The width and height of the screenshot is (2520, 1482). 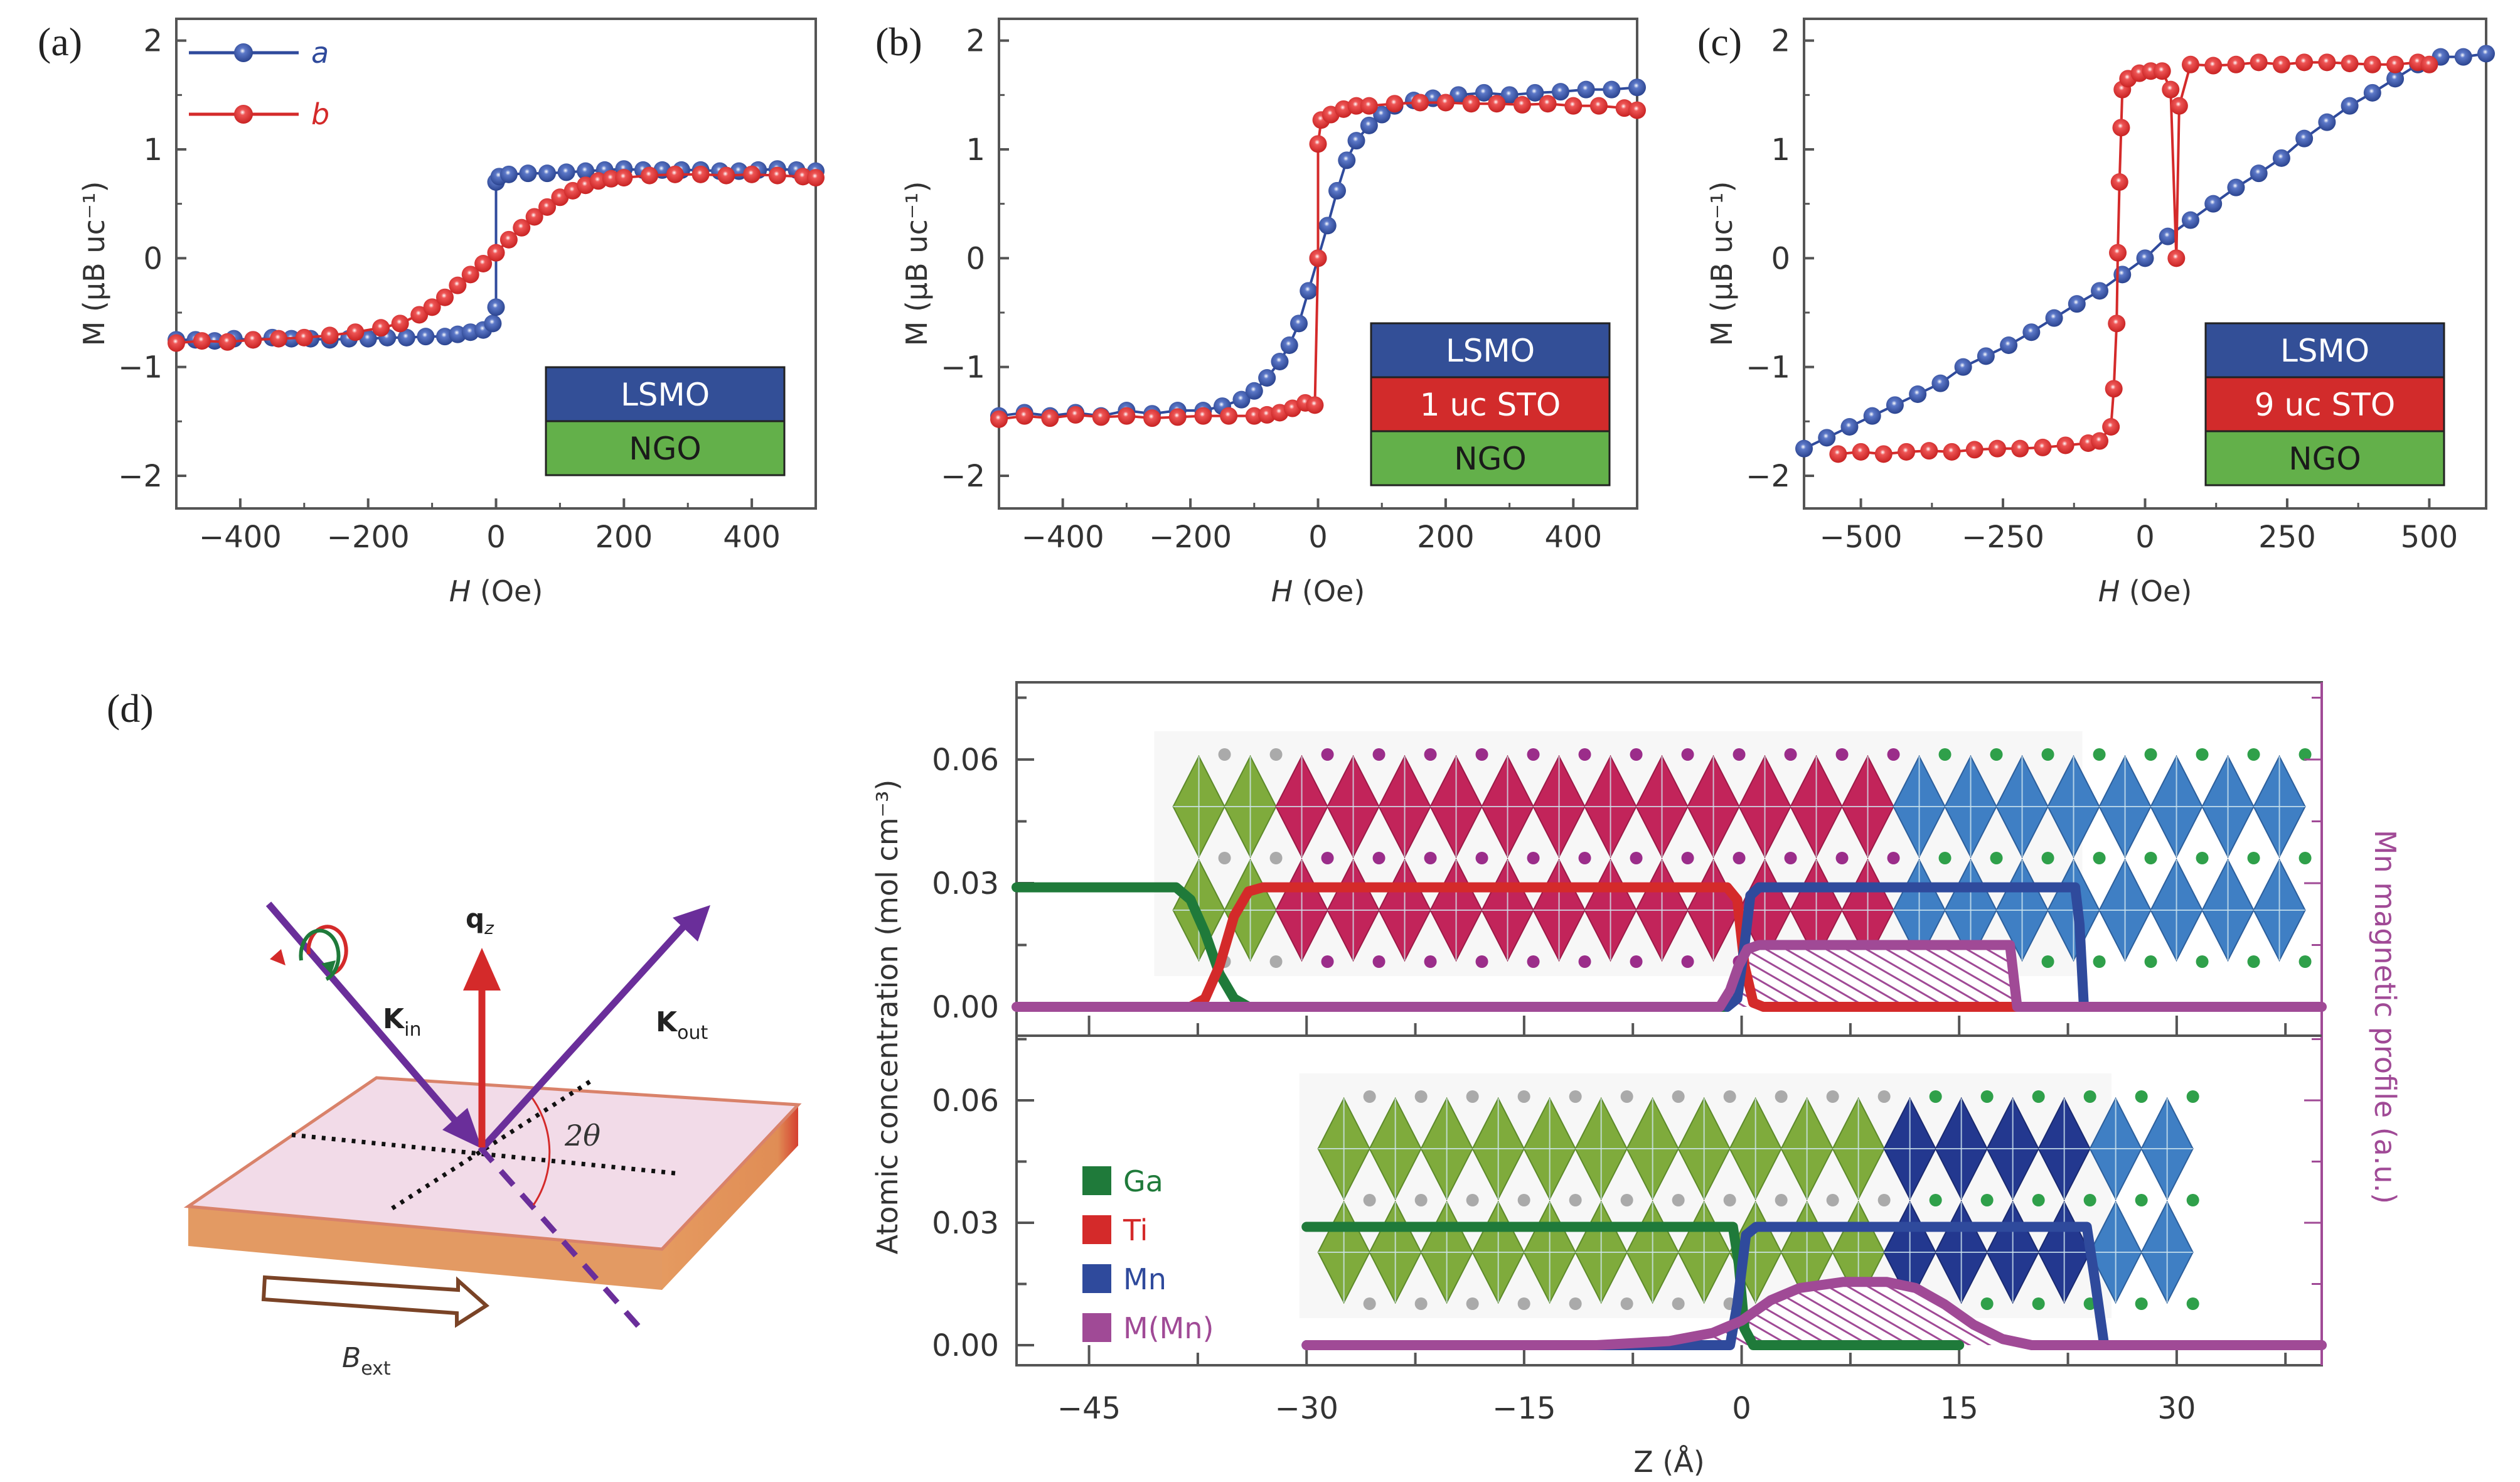 What do you see at coordinates (965, 1008) in the screenshot?
I see `y-tick-label: 0.00` at bounding box center [965, 1008].